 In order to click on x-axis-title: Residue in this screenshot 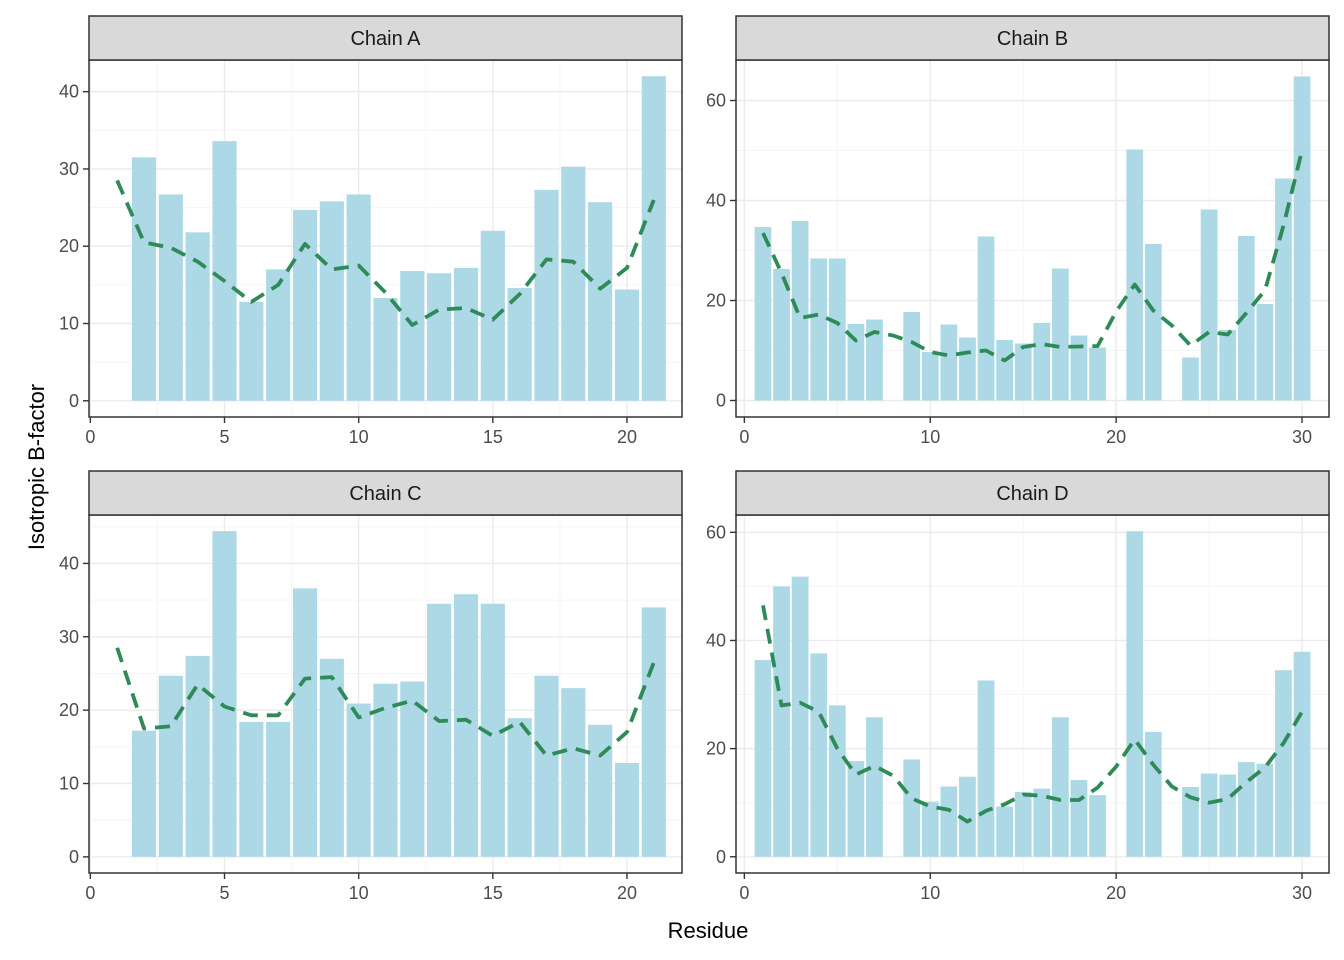, I will do `click(708, 930)`.